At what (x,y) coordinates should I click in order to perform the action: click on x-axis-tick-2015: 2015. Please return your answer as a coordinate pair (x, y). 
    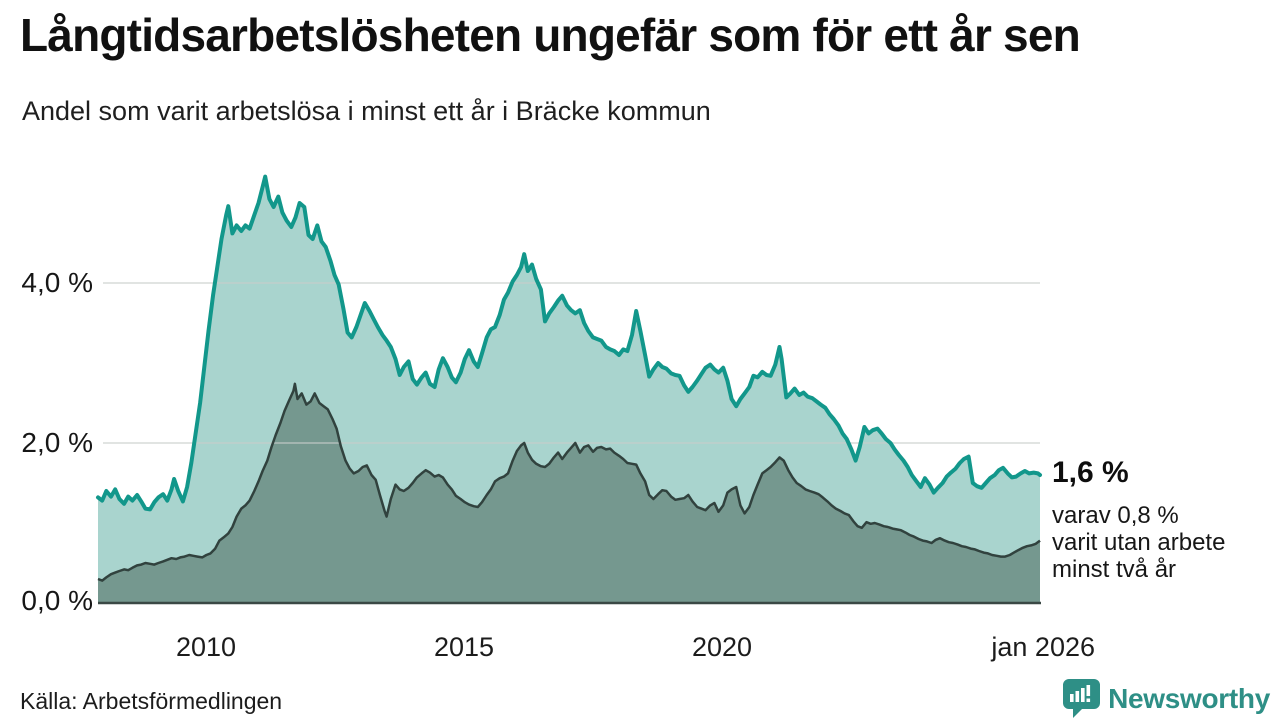
    Looking at the image, I should click on (464, 647).